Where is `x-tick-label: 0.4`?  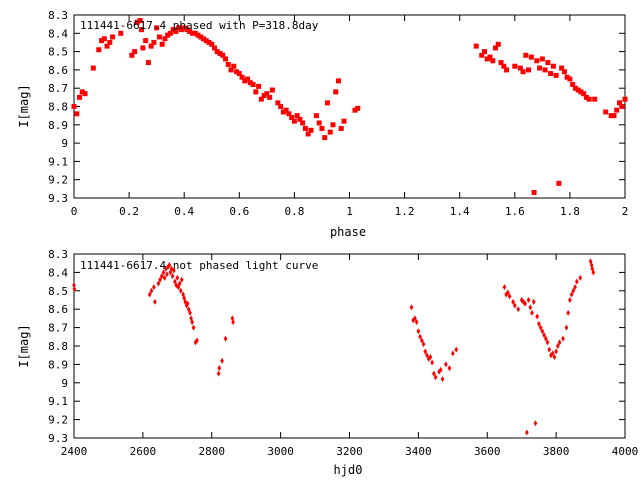
x-tick-label: 0.4 is located at coordinates (184, 211).